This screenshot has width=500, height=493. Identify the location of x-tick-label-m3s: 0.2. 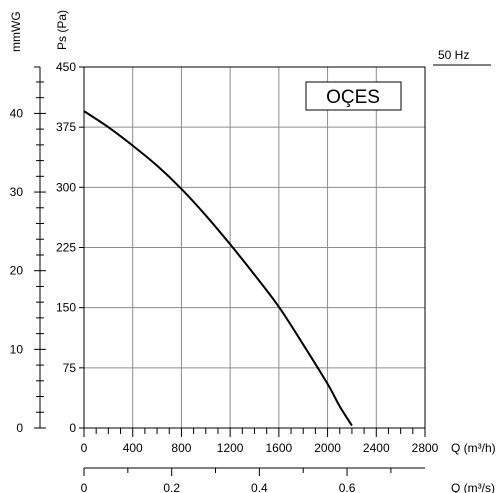
(171, 487).